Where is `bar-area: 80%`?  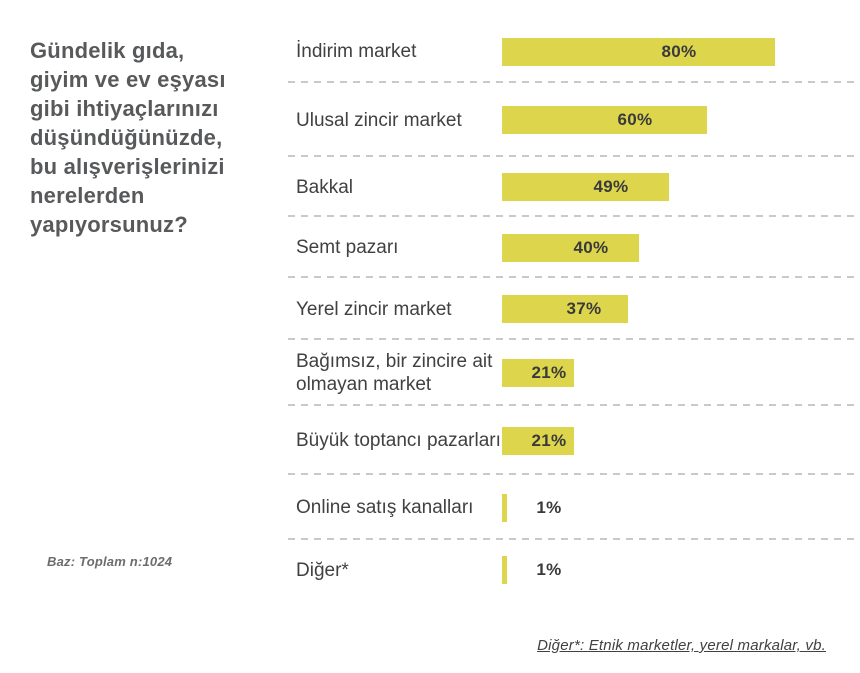
bar-area: 80% is located at coordinates (681, 51).